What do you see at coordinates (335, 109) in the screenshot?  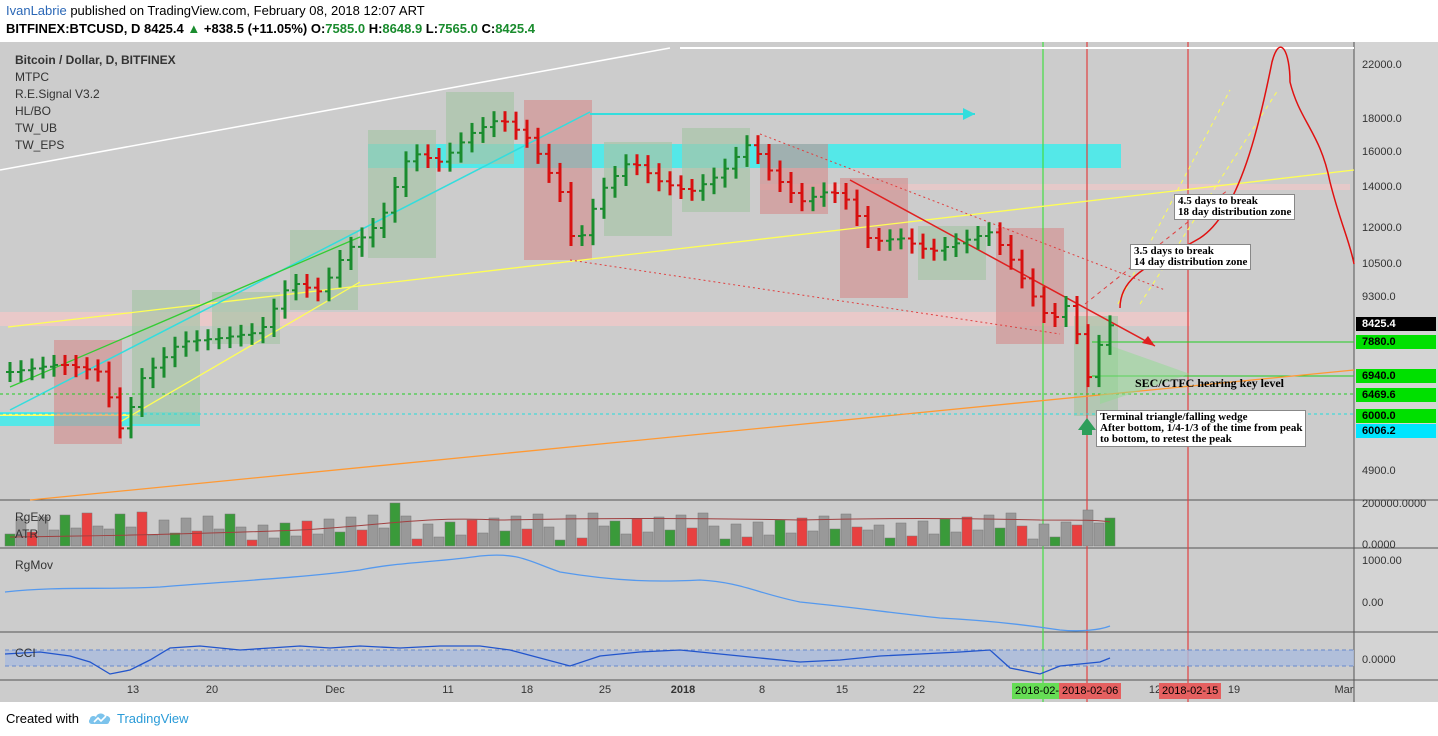 I see `trend-line-white` at bounding box center [335, 109].